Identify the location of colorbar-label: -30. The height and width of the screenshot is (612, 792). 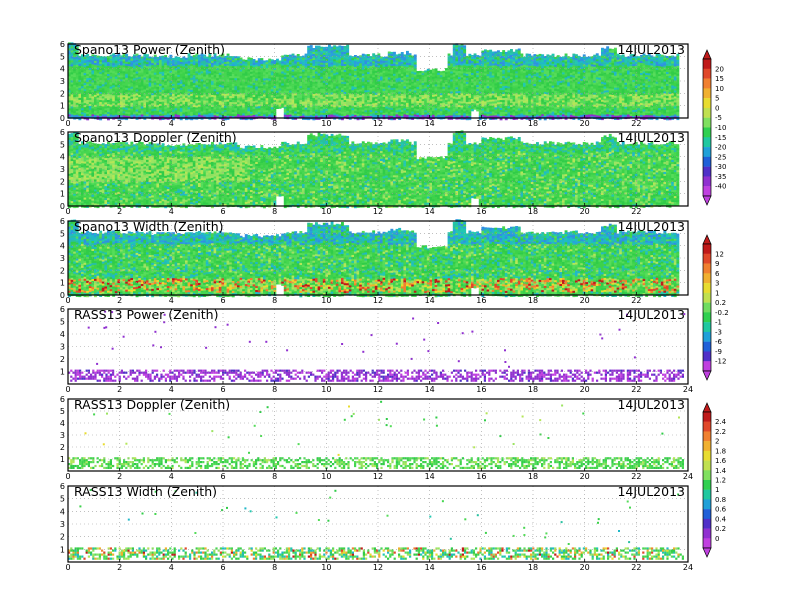
(720, 167).